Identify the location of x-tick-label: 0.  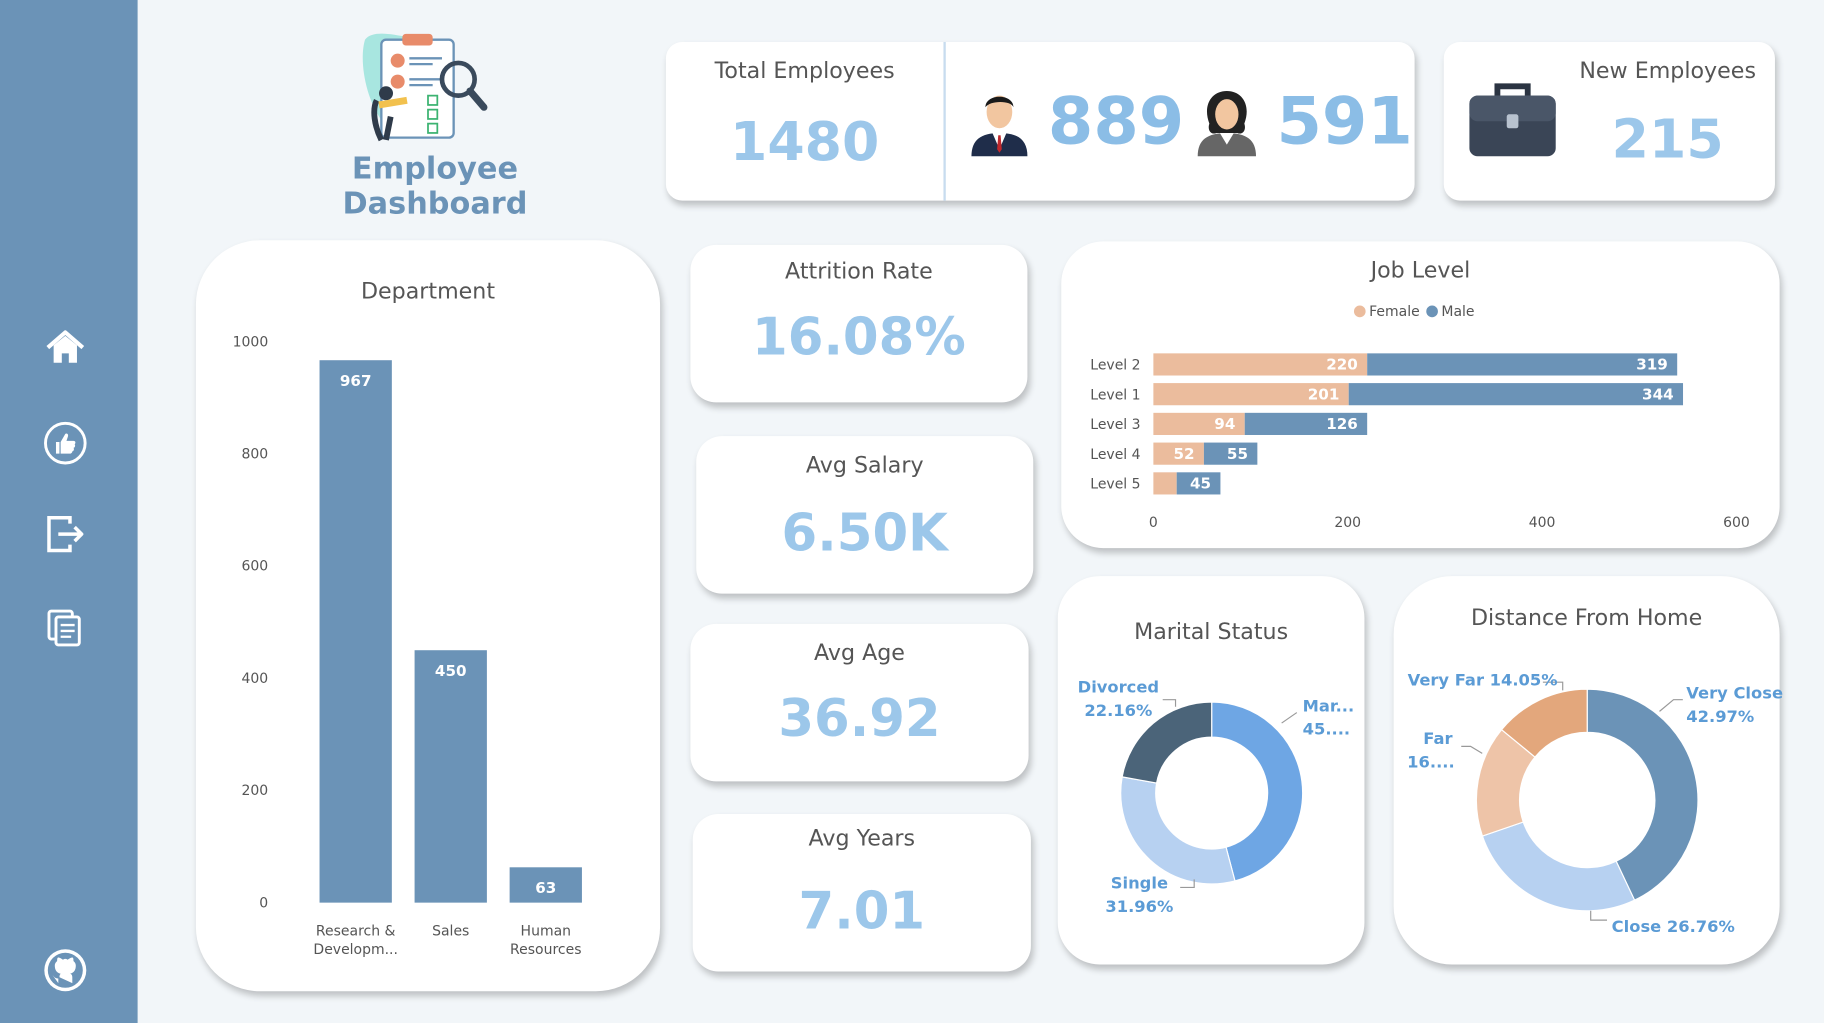
(1153, 523).